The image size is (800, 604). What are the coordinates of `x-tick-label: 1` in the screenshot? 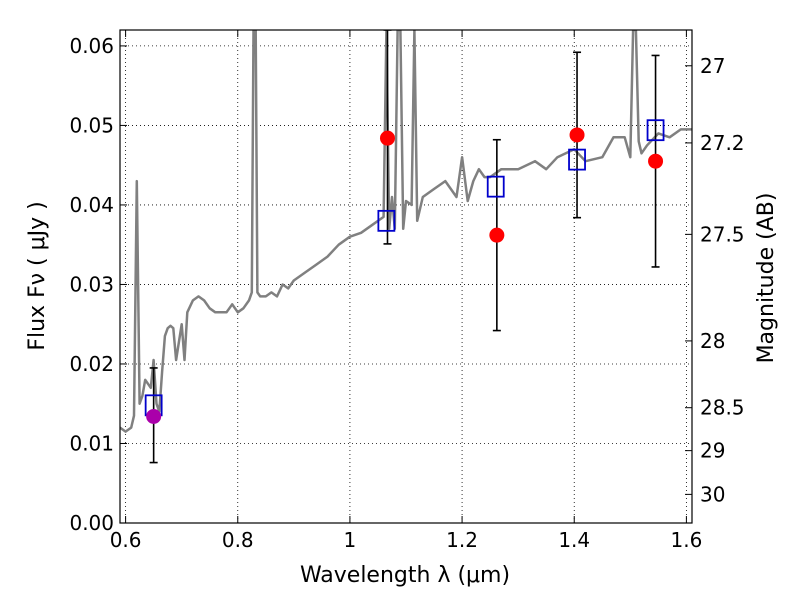 It's located at (350, 540).